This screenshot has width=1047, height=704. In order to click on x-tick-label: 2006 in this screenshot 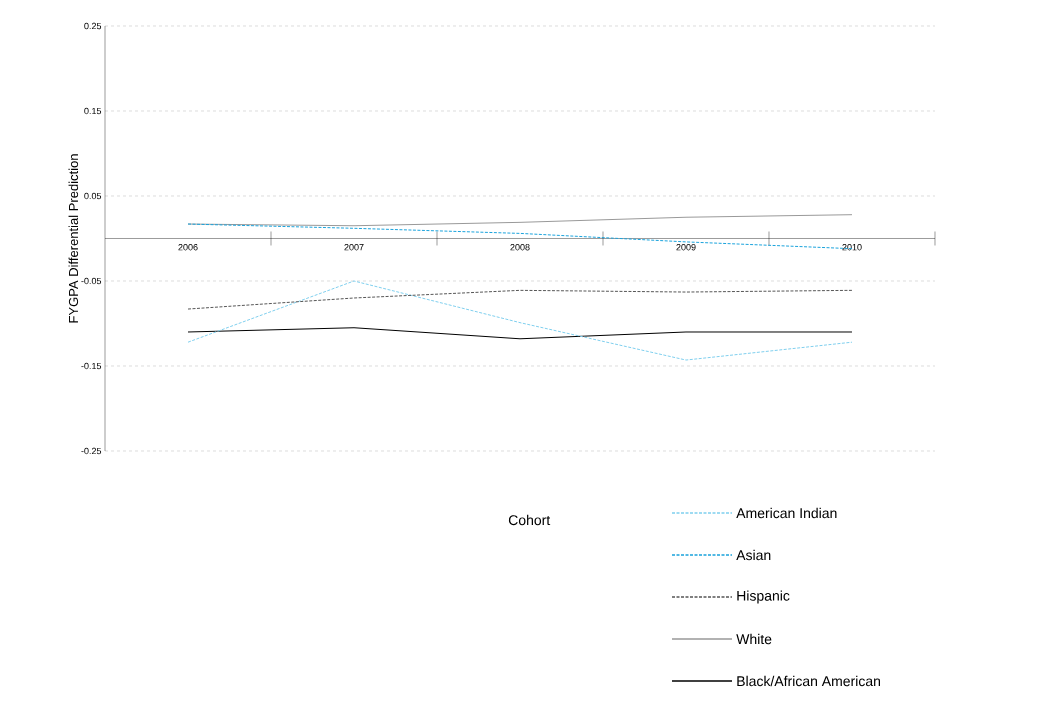, I will do `click(188, 247)`.